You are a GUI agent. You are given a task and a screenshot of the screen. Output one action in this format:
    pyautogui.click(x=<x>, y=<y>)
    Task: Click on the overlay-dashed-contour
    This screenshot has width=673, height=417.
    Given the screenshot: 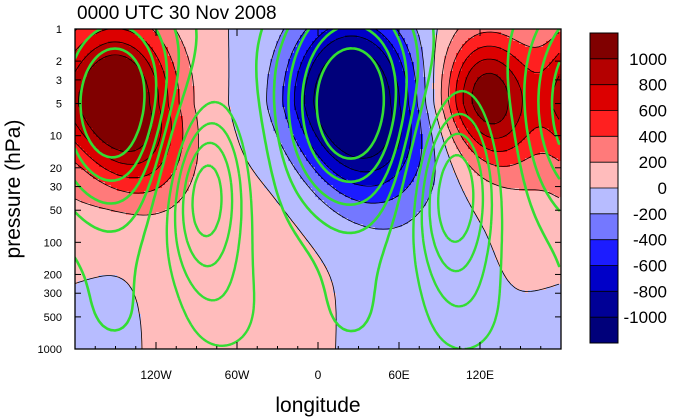 What is the action you would take?
    pyautogui.click(x=333, y=199)
    